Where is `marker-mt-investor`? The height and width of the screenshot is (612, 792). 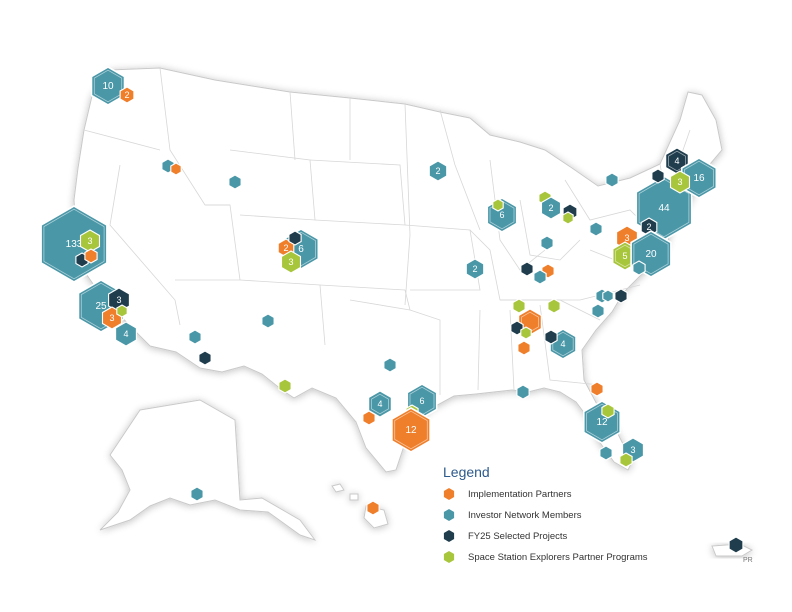
marker-mt-investor is located at coordinates (235, 182).